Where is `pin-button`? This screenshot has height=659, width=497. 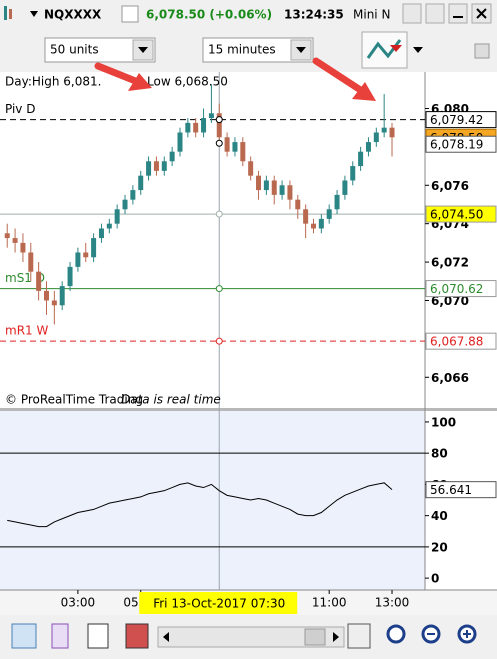
pin-button is located at coordinates (412, 13).